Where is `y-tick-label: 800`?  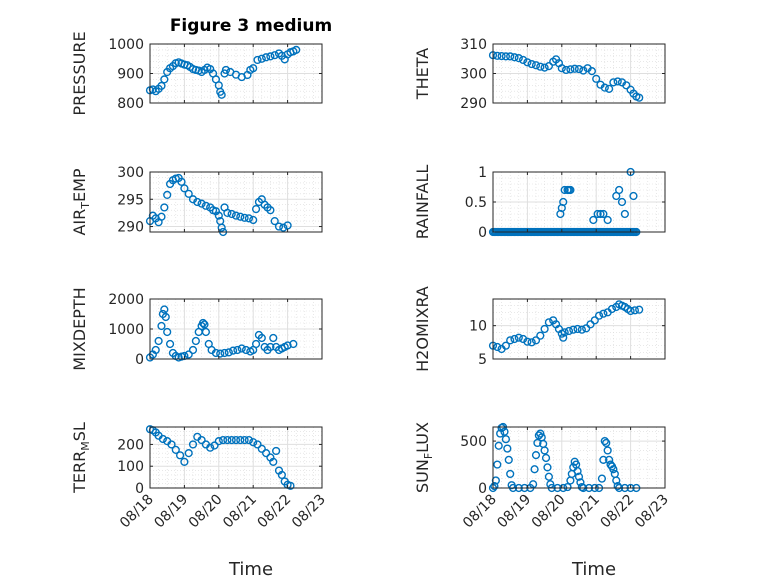 y-tick-label: 800 is located at coordinates (130, 104).